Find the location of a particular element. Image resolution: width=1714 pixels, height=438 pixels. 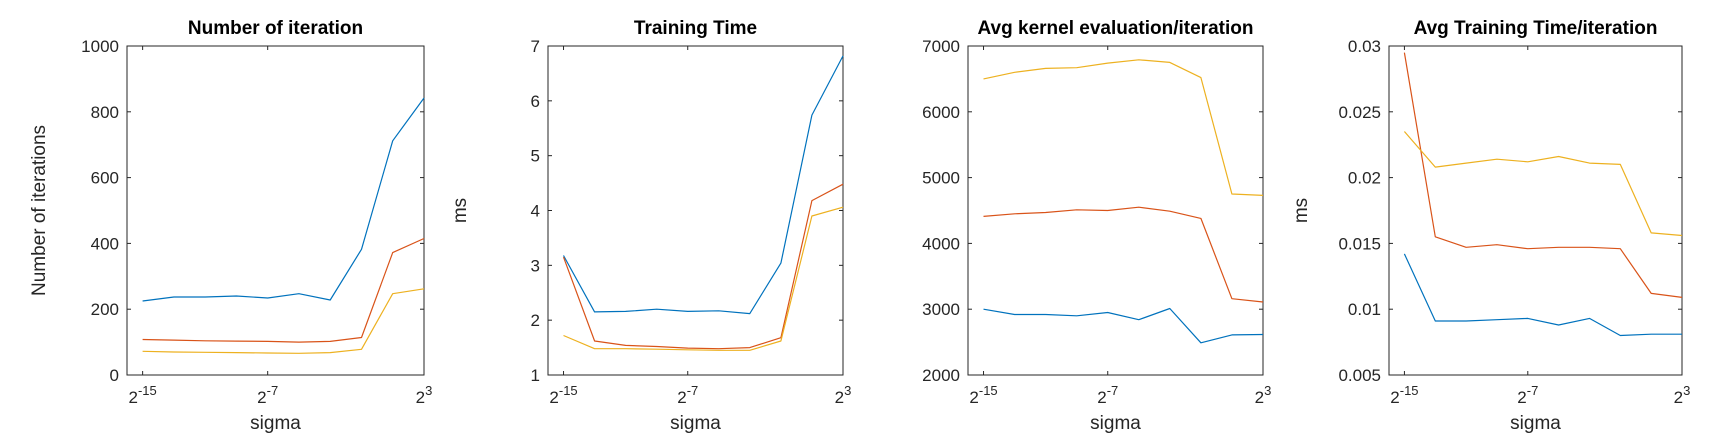

chart-title: Training Time is located at coordinates (695, 28).